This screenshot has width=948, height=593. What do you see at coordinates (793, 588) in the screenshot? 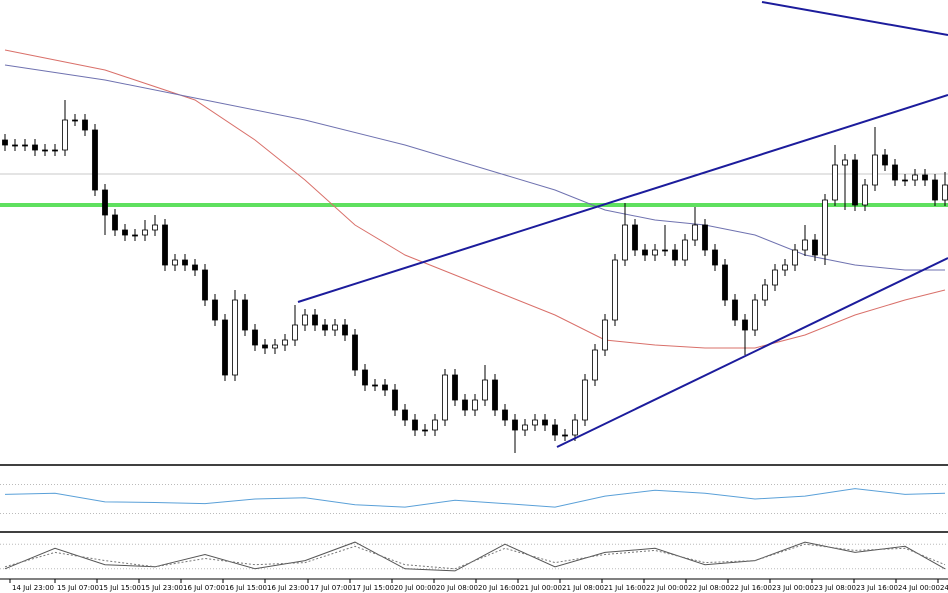
I see `x-tick-label: 23 Jul 00:00` at bounding box center [793, 588].